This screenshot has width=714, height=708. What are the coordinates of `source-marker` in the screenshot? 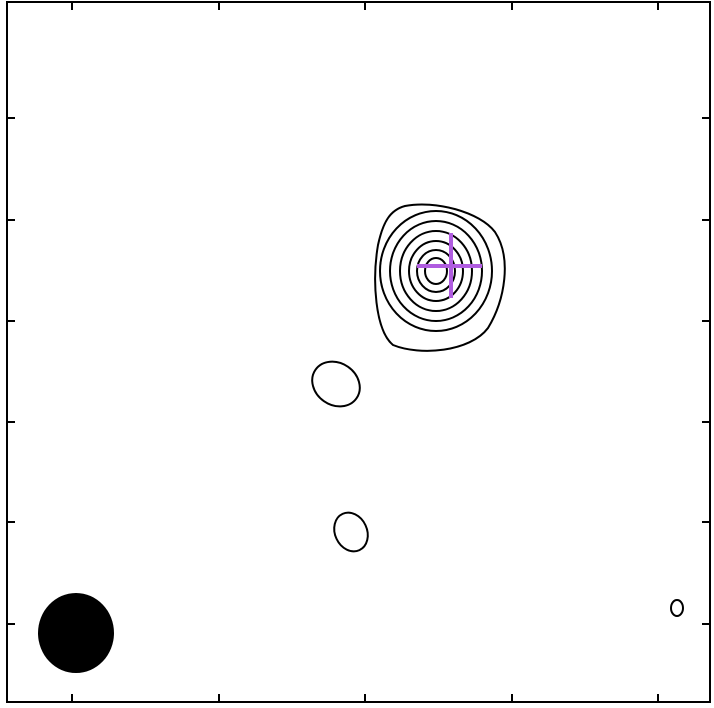 It's located at (449, 265).